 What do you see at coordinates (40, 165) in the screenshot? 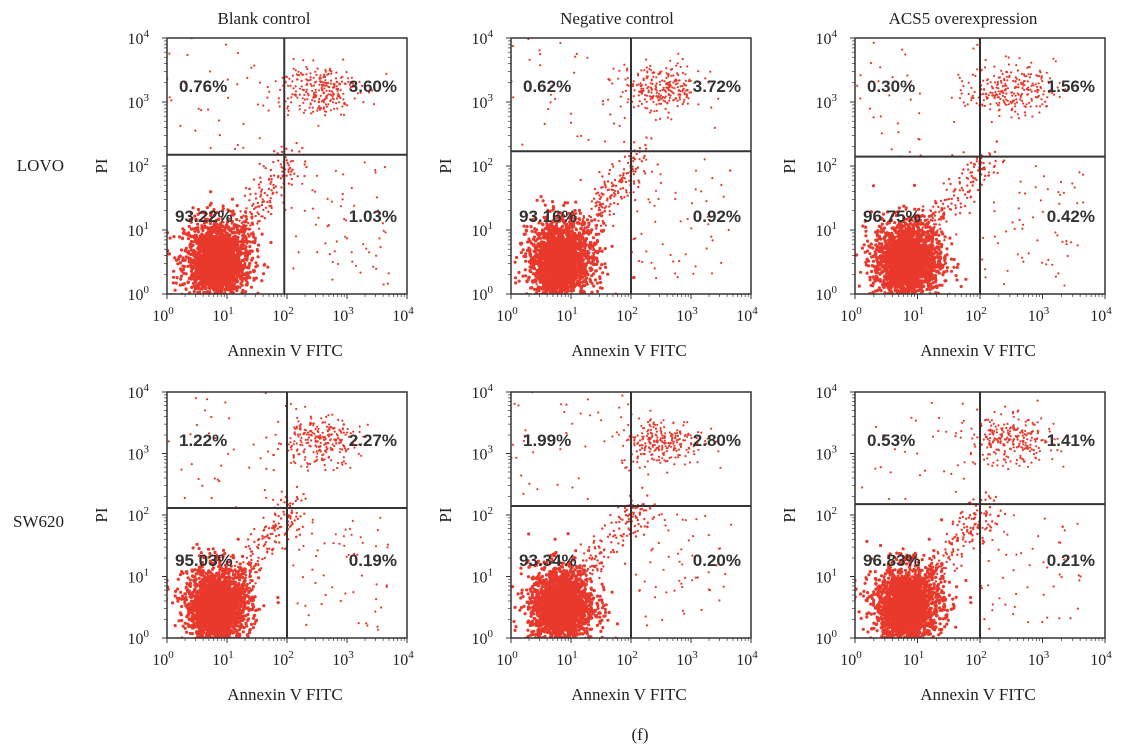
I see `row-label: LOVO` at bounding box center [40, 165].